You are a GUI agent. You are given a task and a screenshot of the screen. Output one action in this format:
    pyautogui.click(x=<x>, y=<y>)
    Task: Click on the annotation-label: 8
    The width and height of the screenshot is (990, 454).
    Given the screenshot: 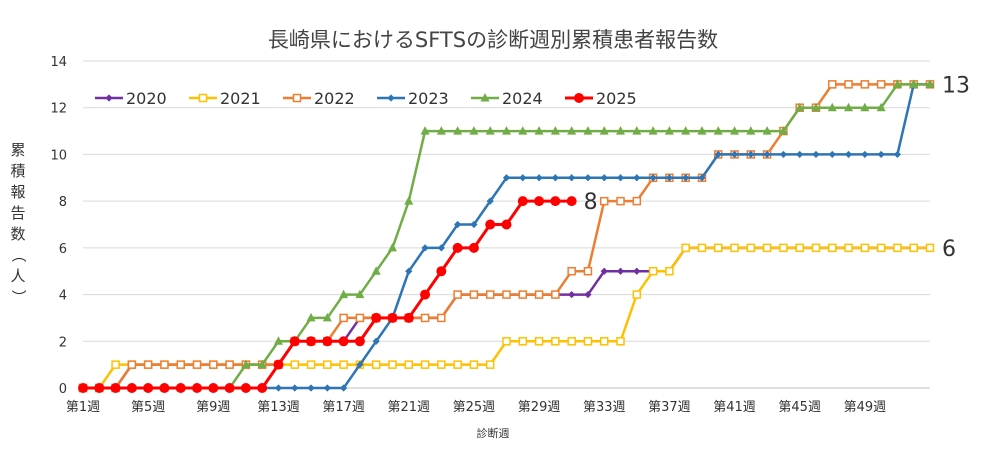 What is the action you would take?
    pyautogui.click(x=591, y=202)
    